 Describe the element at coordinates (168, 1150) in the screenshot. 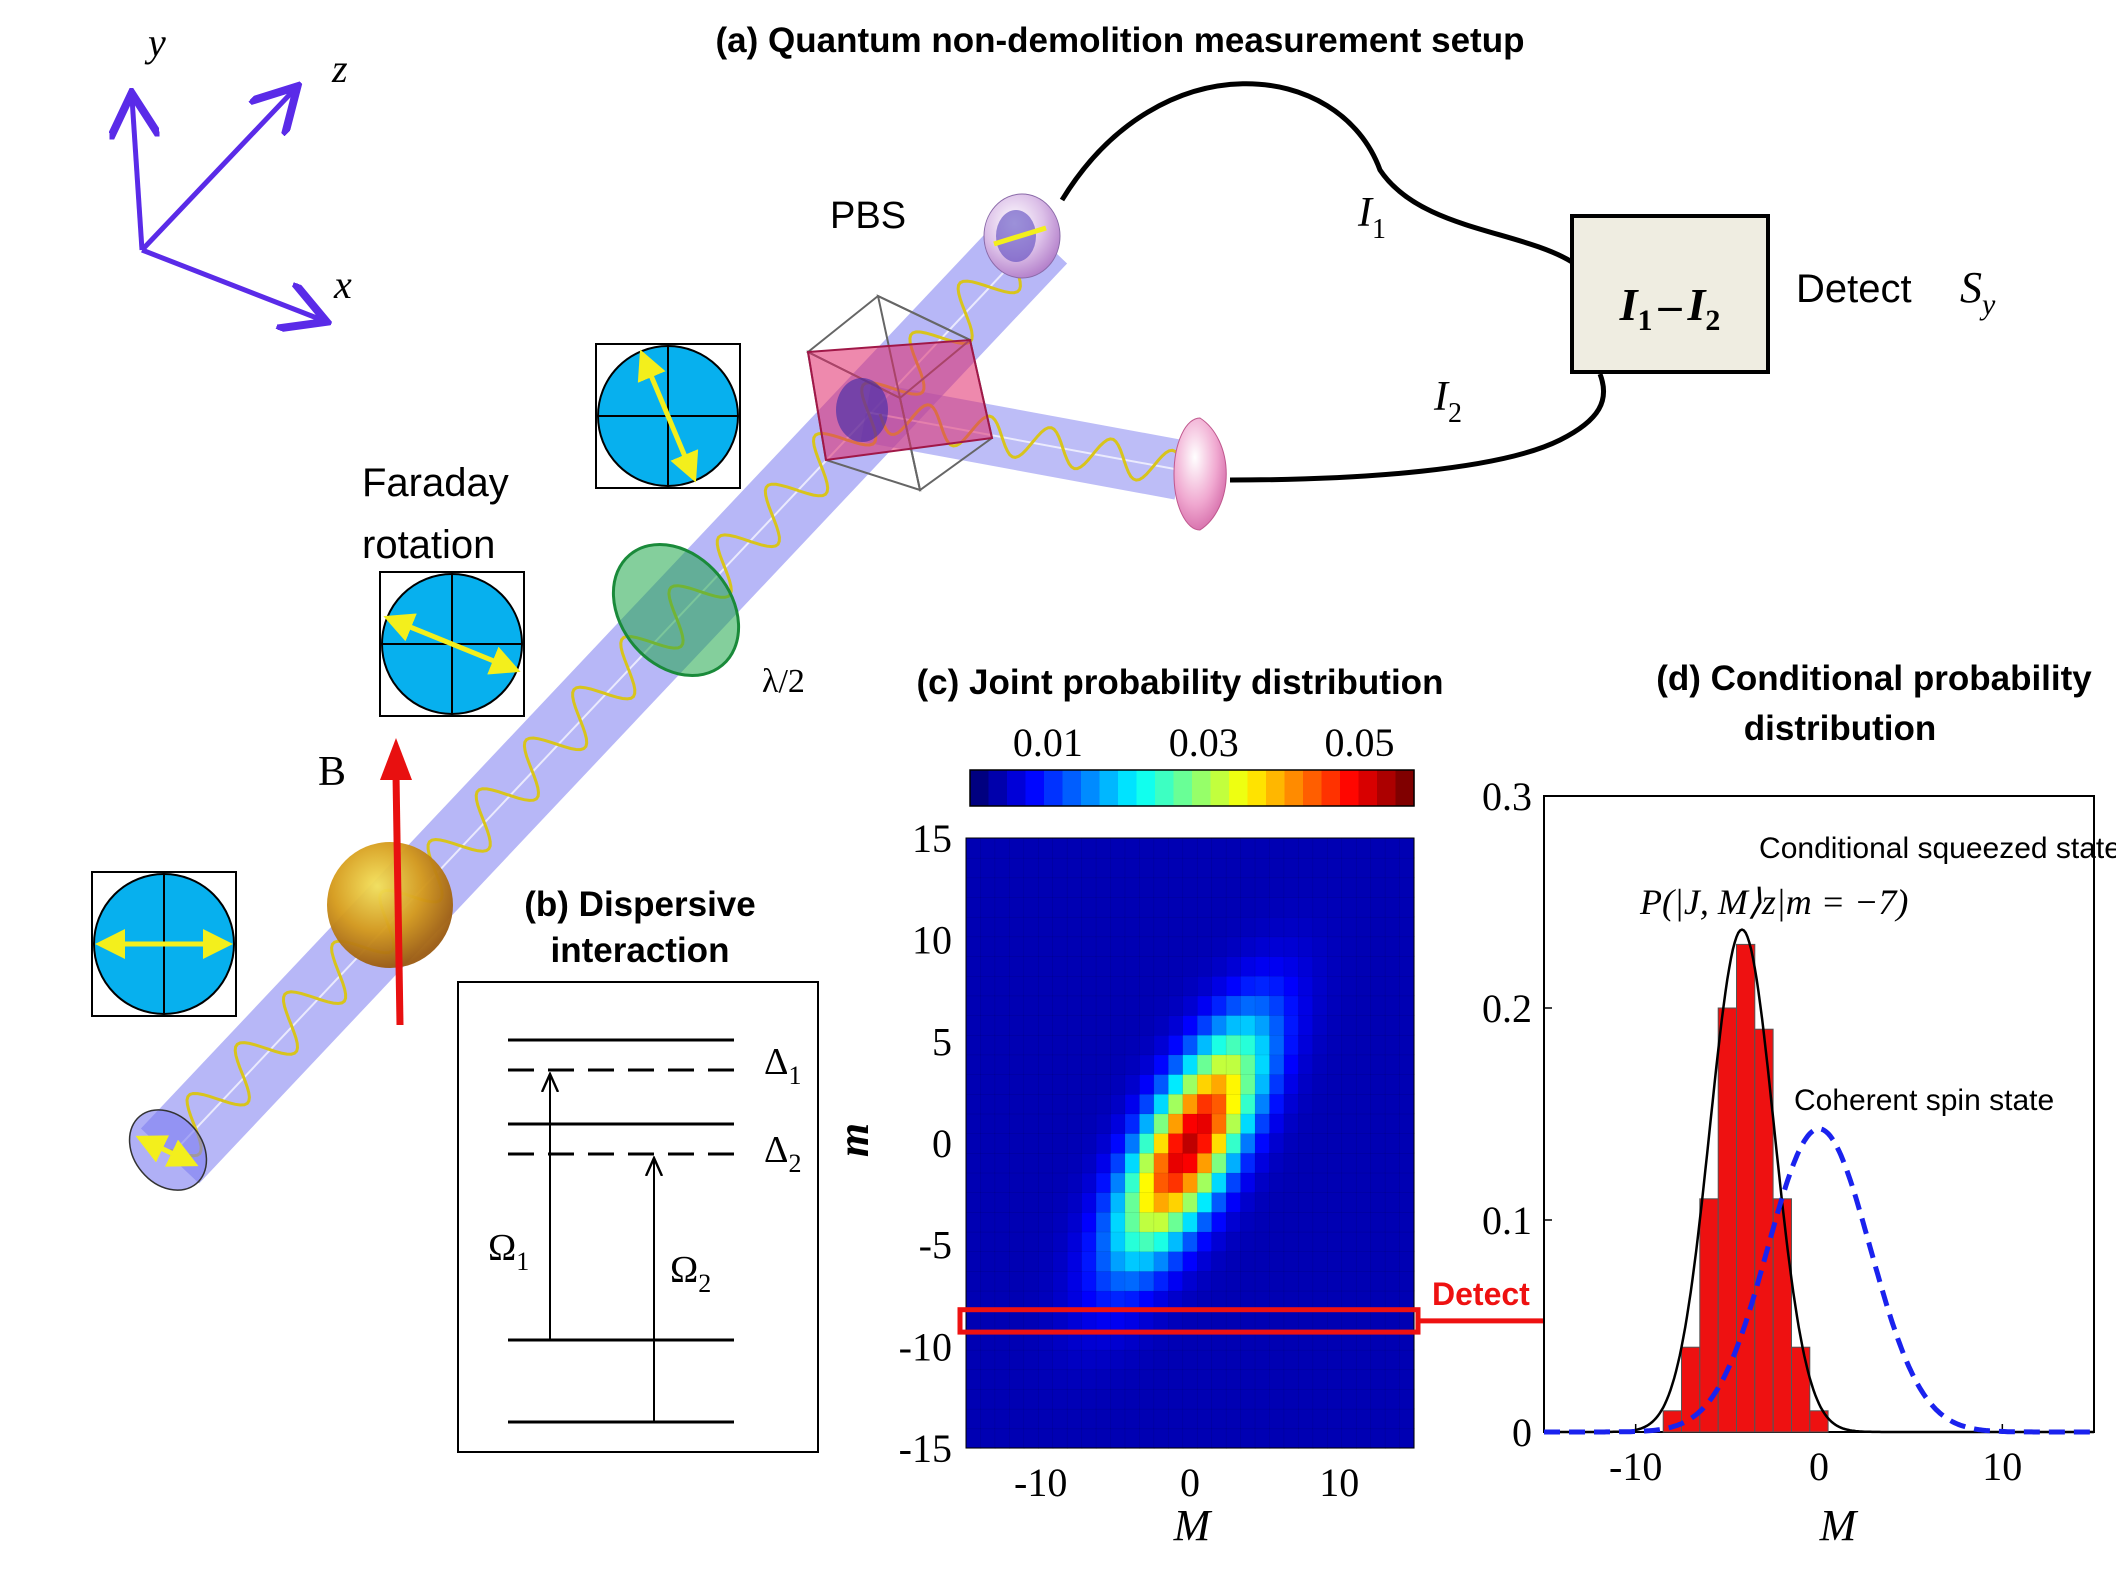

I see `input-polarization-disk` at that location.